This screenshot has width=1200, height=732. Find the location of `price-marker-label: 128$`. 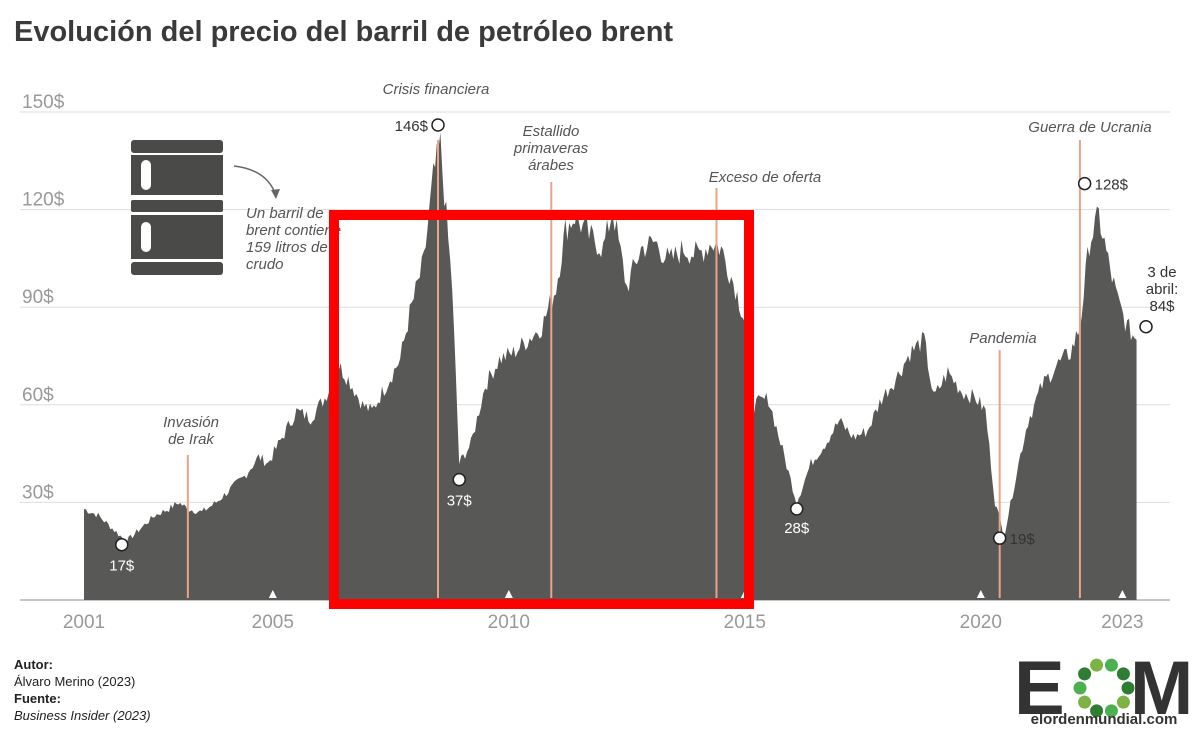

price-marker-label: 128$ is located at coordinates (1112, 185).